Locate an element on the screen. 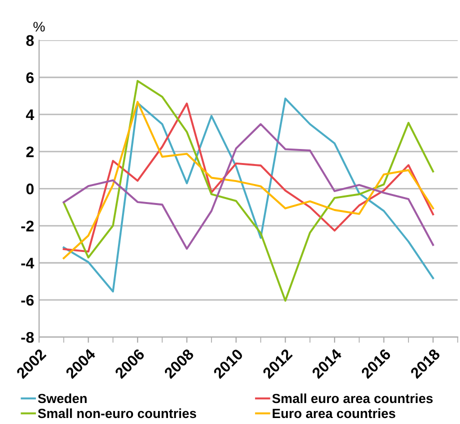 The height and width of the screenshot is (424, 460). y-tick-label: 4 is located at coordinates (30, 115).